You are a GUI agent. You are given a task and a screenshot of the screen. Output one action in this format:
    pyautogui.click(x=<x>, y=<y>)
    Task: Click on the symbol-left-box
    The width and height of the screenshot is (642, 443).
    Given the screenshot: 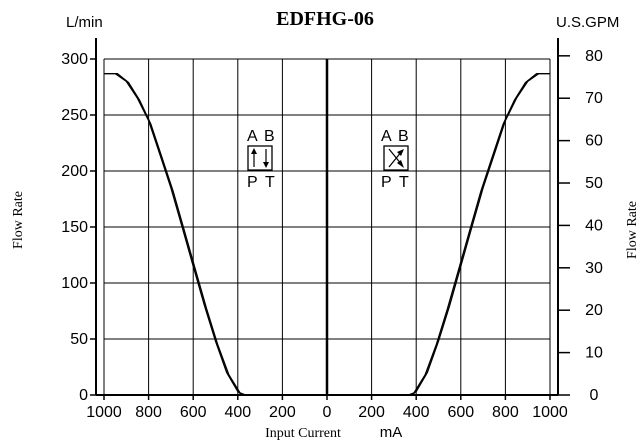 What is the action you would take?
    pyautogui.click(x=260, y=158)
    